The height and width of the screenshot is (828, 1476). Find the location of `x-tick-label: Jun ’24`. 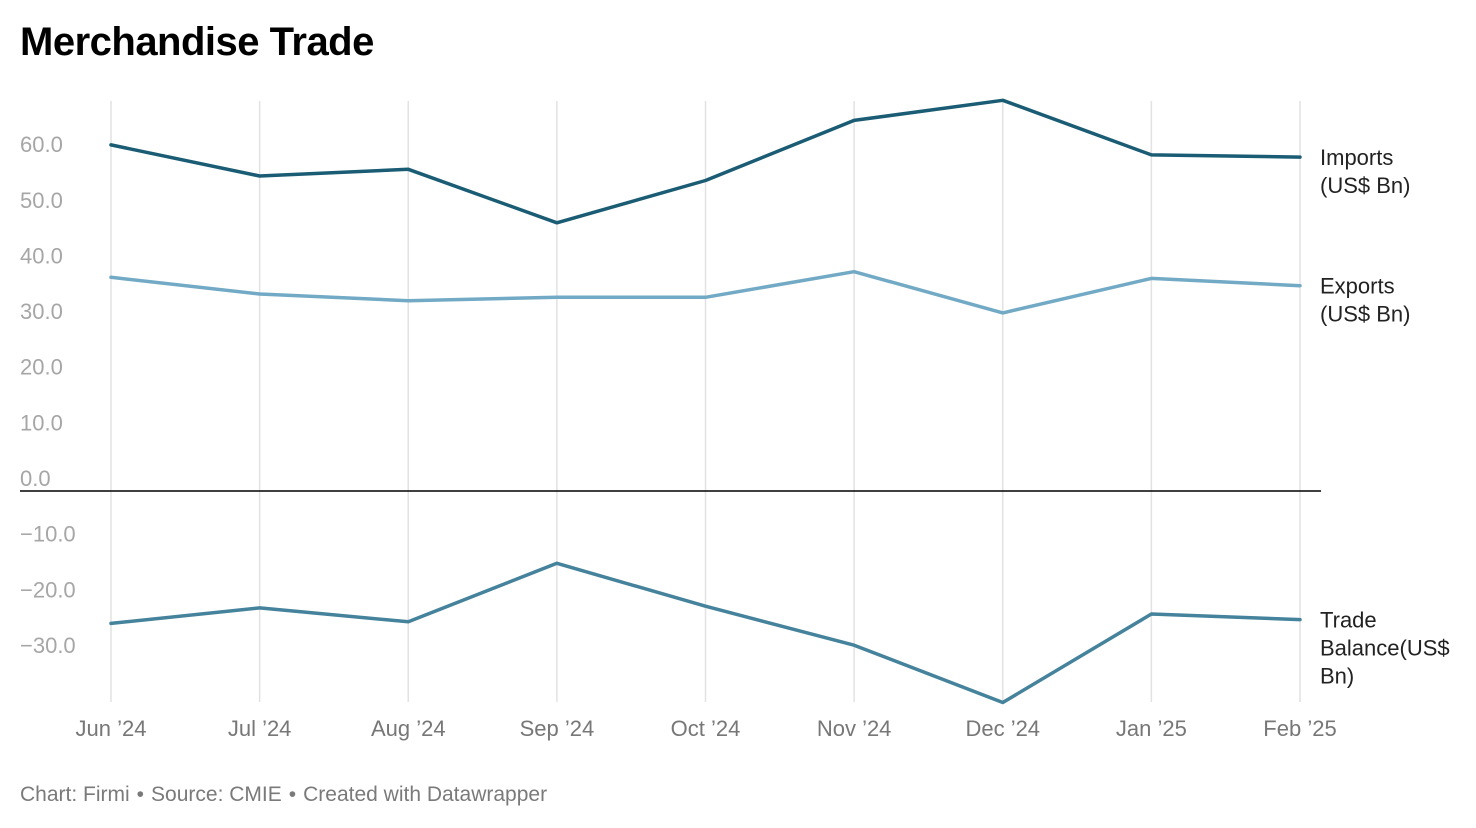

x-tick-label: Jun ’24 is located at coordinates (111, 728).